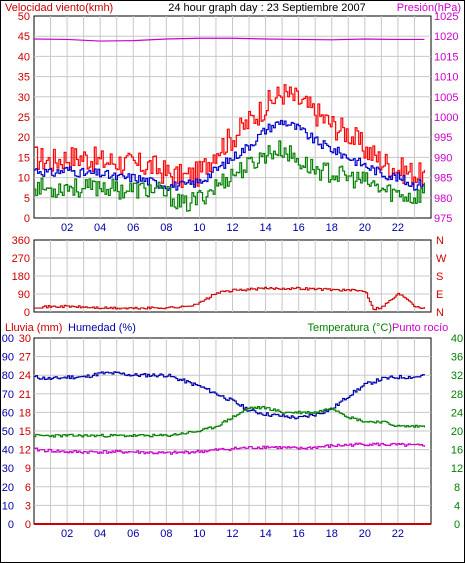 This screenshot has height=563, width=465. I want to click on humidity-y-tick-label: 80, so click(8, 376).